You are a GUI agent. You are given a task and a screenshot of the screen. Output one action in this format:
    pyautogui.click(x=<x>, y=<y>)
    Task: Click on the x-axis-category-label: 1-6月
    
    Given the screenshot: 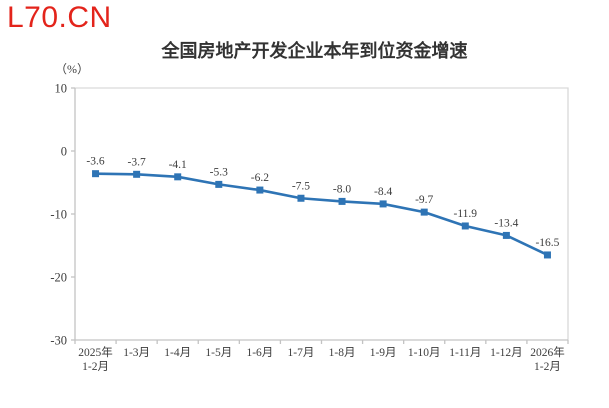 What is the action you would take?
    pyautogui.click(x=259, y=353)
    